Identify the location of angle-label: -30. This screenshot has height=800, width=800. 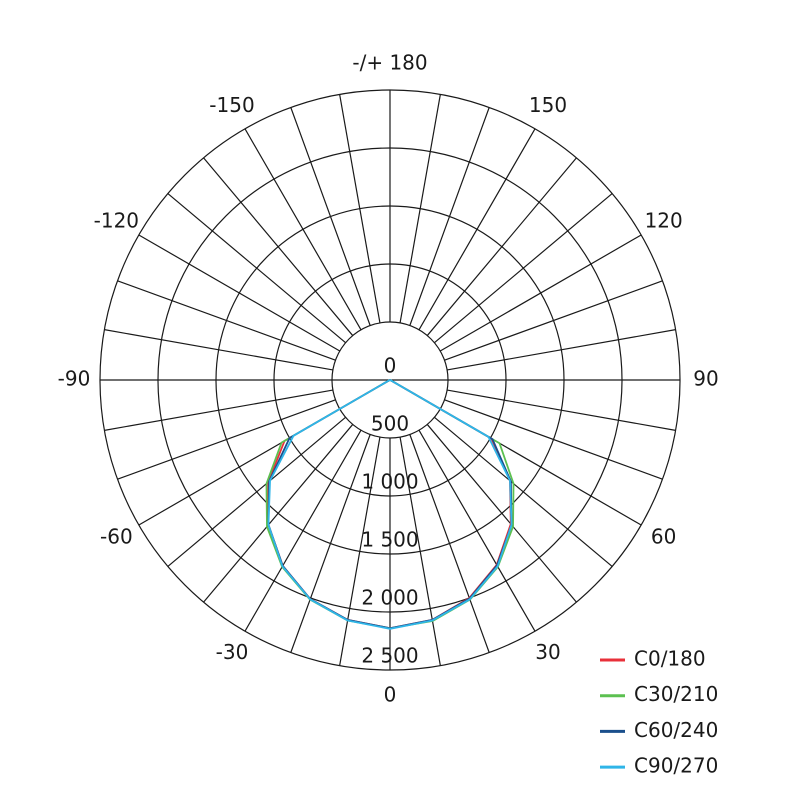
(232, 652).